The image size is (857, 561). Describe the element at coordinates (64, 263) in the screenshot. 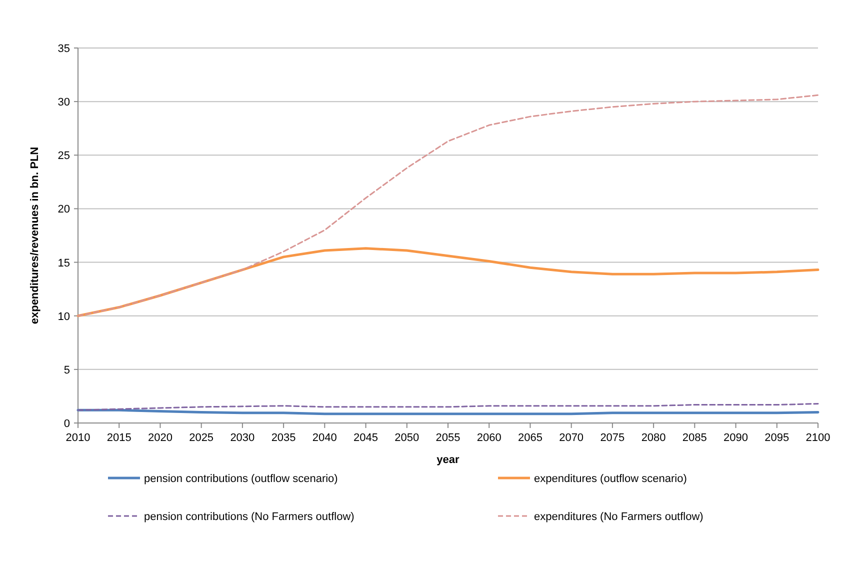

I see `y-tick-label: 15` at that location.